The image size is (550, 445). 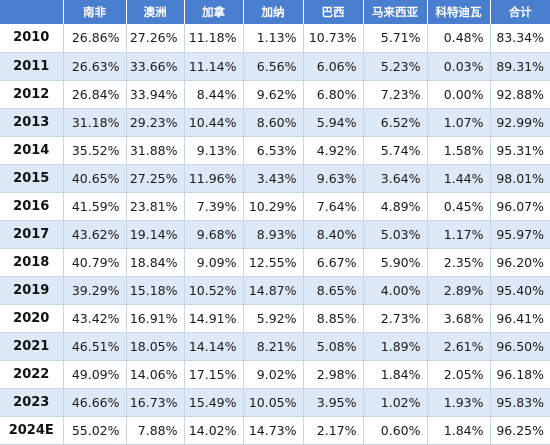 I want to click on value-cell: 26.63%, so click(x=95, y=66).